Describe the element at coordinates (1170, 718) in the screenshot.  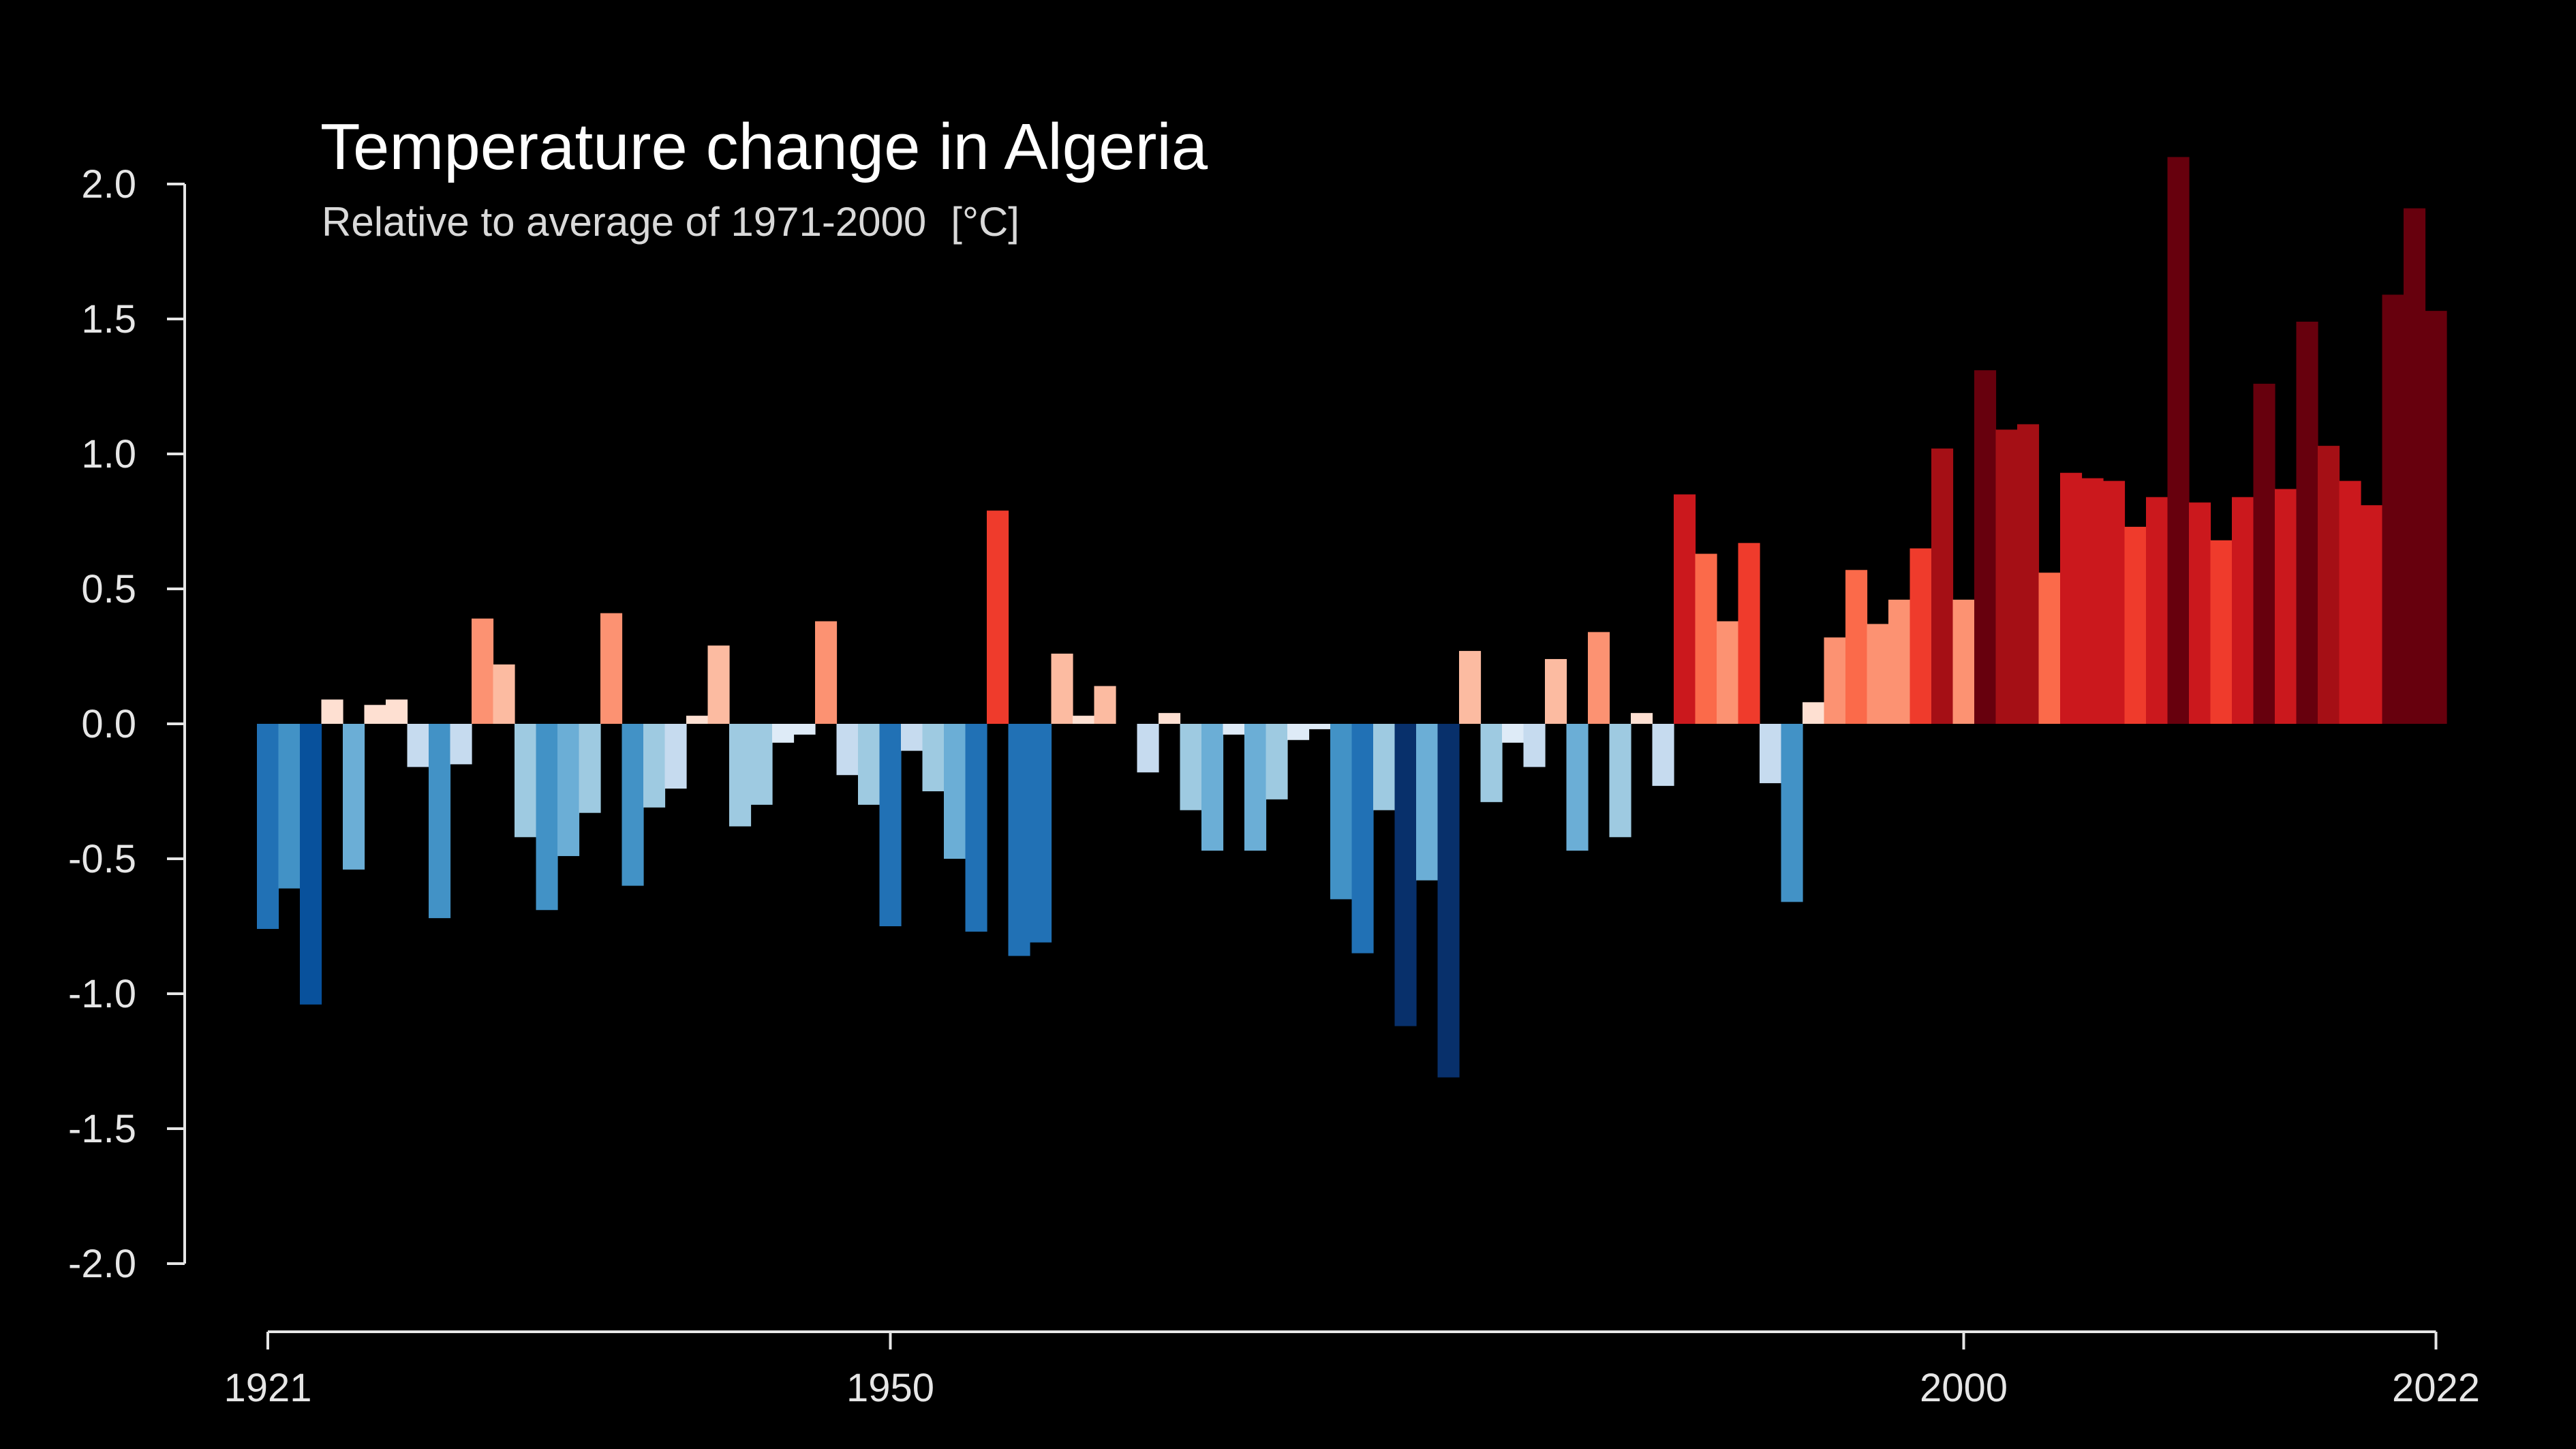
I see `bar-1963` at that location.